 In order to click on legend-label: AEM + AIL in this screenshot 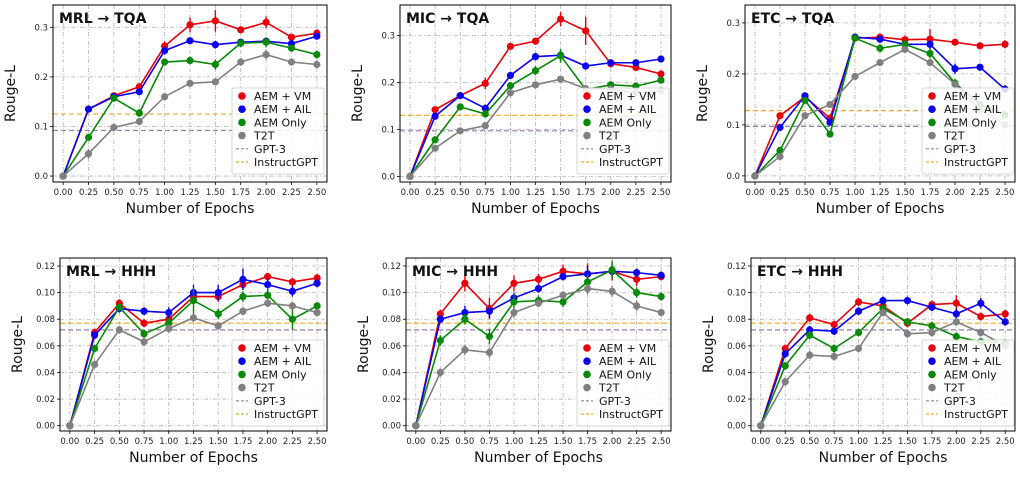, I will do `click(283, 109)`.